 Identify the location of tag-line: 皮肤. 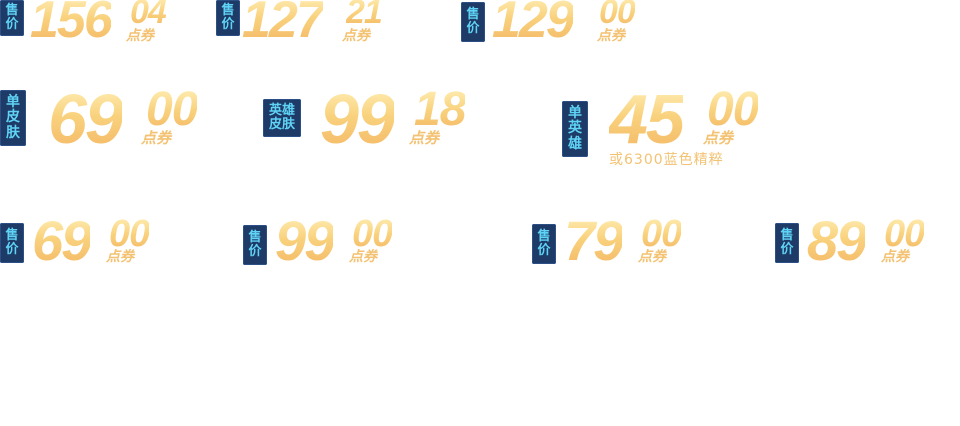
(281, 124).